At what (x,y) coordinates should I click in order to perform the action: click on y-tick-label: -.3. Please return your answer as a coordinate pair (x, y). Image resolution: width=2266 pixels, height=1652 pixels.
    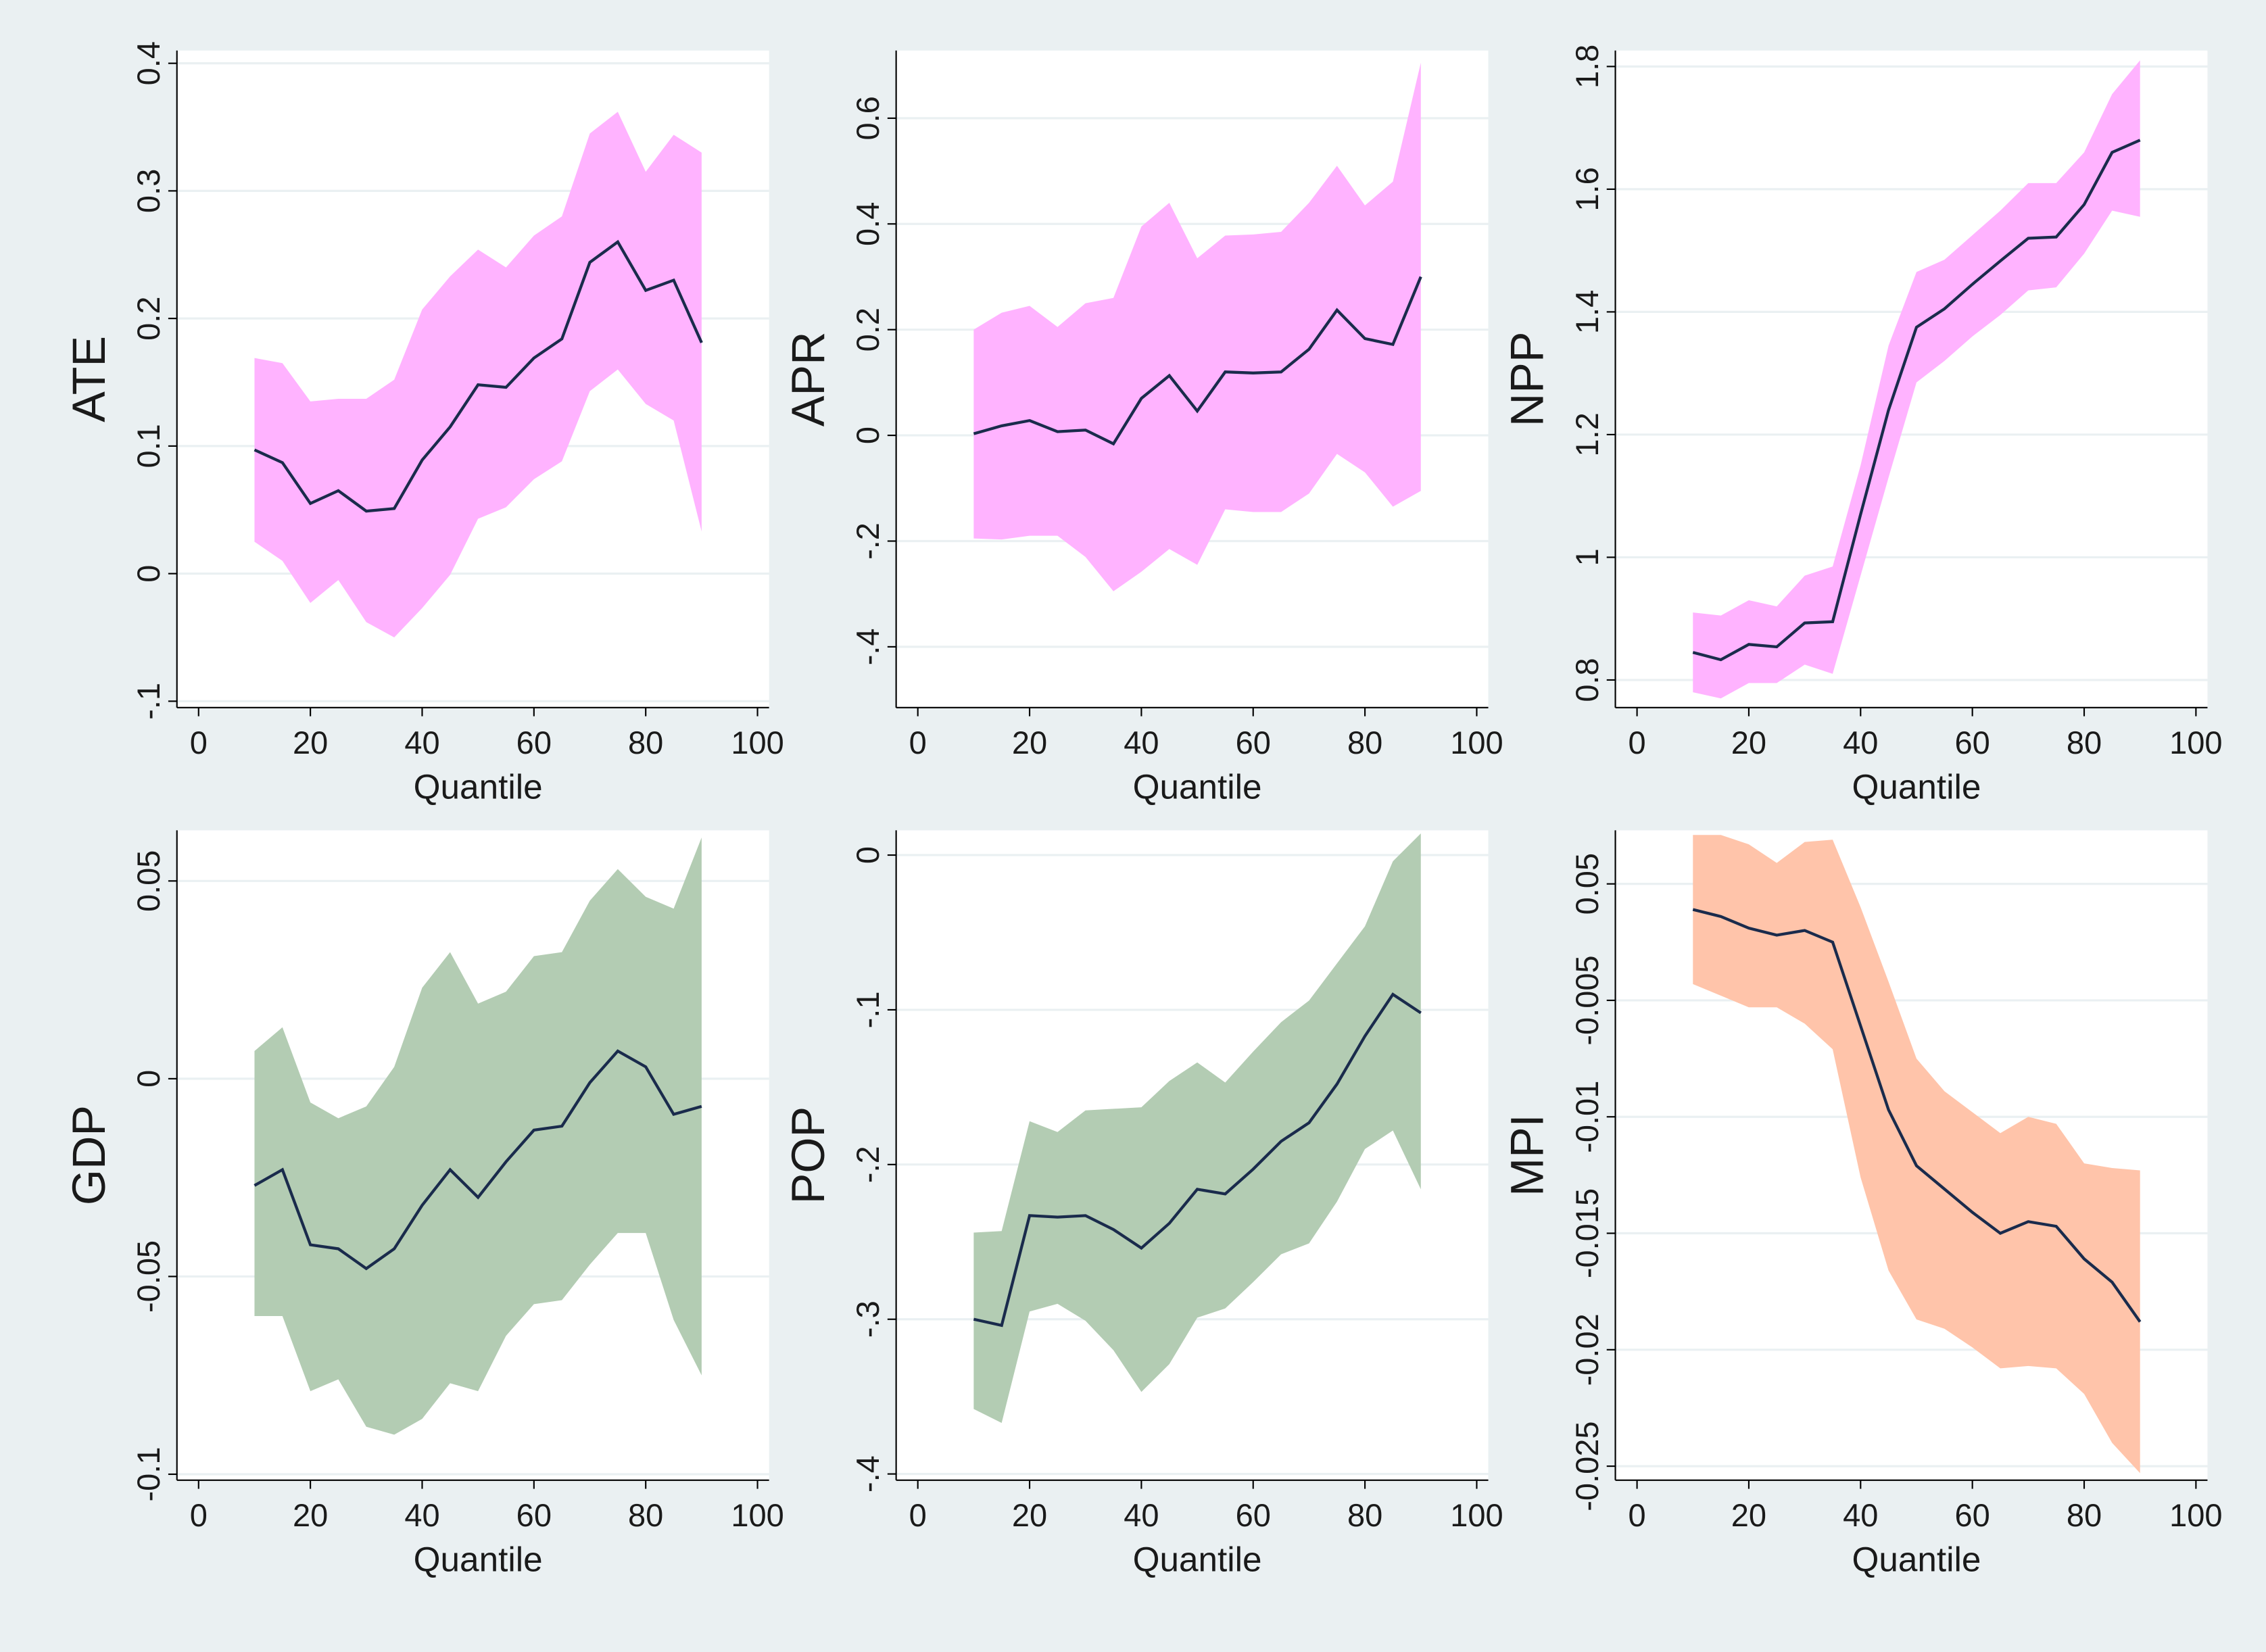
    Looking at the image, I should click on (868, 1319).